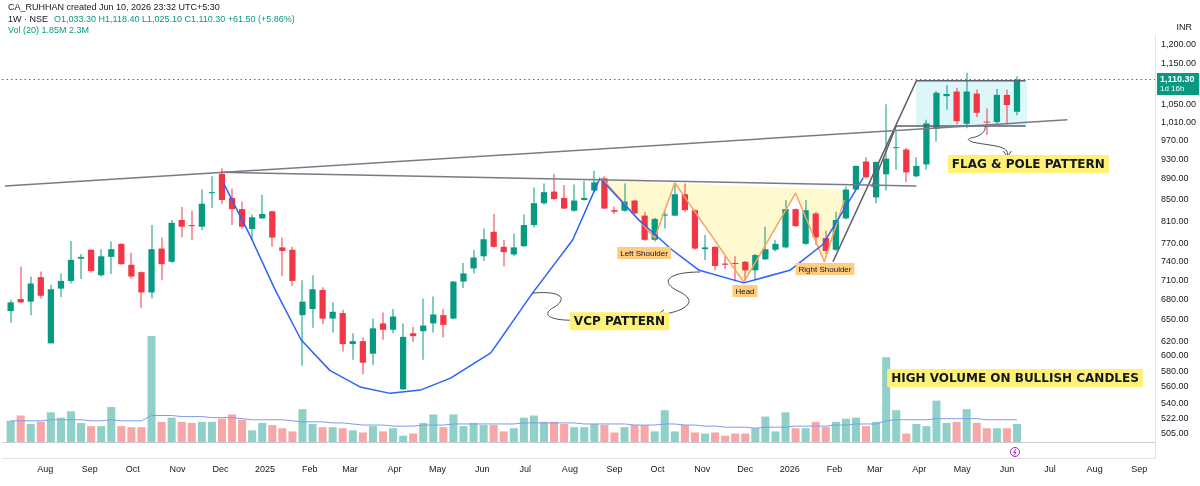  I want to click on chart-title: 1W · NSE, so click(28, 19).